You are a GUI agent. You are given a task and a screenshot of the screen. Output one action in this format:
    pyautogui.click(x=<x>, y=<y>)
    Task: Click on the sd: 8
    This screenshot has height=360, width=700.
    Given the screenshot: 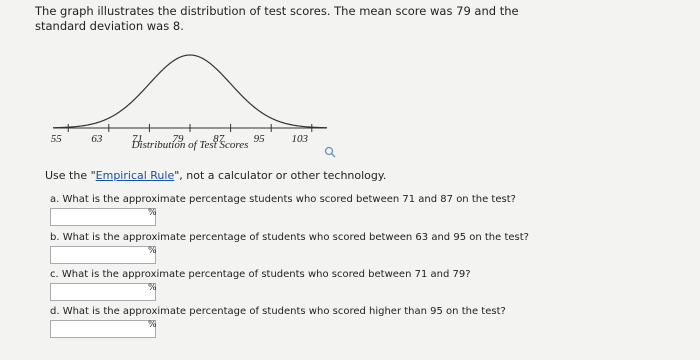 What is the action you would take?
    pyautogui.click(x=176, y=26)
    